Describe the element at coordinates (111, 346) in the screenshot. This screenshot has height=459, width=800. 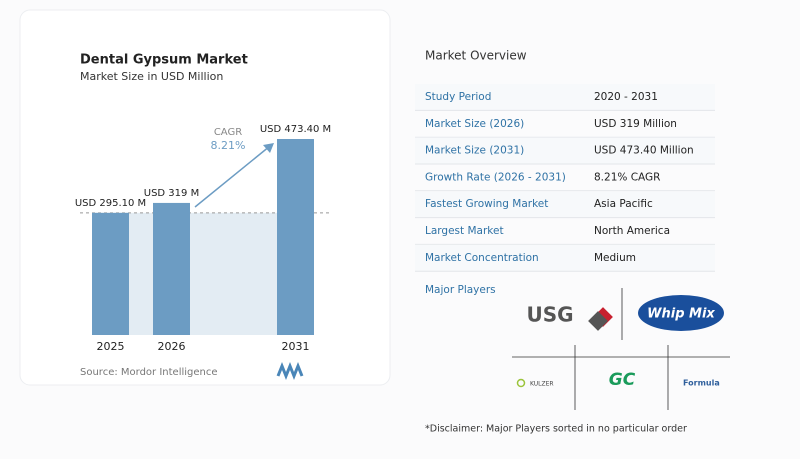
I see `x-tick-label: 2025` at that location.